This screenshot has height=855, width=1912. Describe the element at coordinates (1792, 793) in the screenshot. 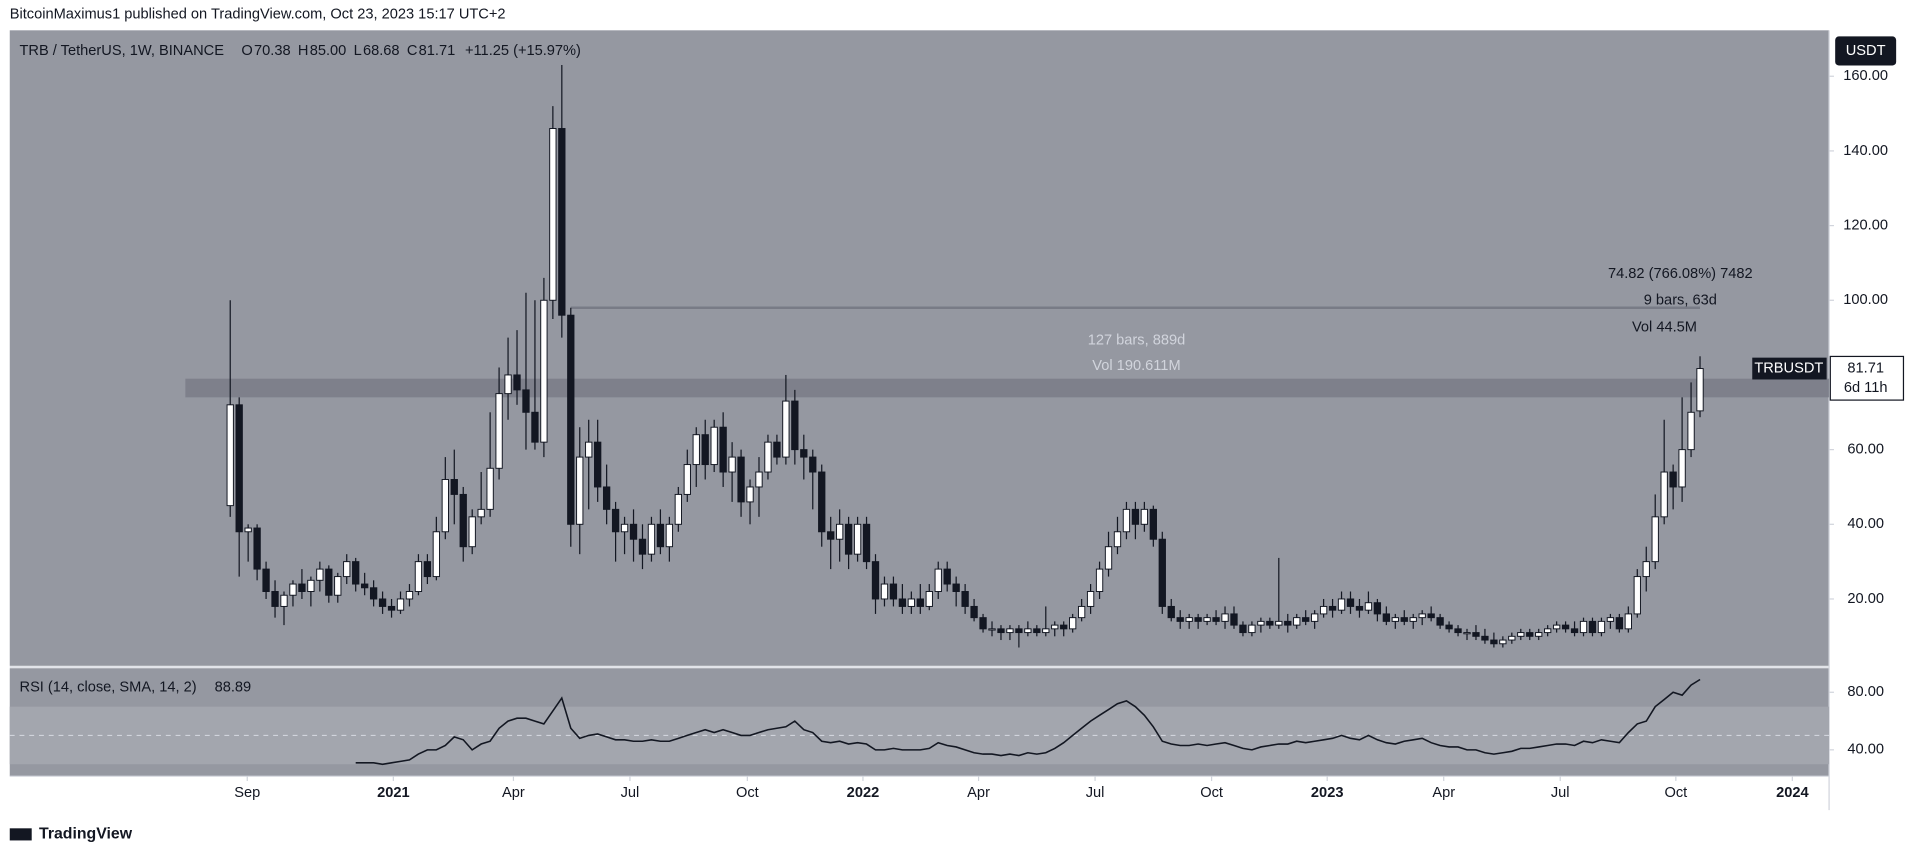

I see `x-tick-label: 2024` at that location.